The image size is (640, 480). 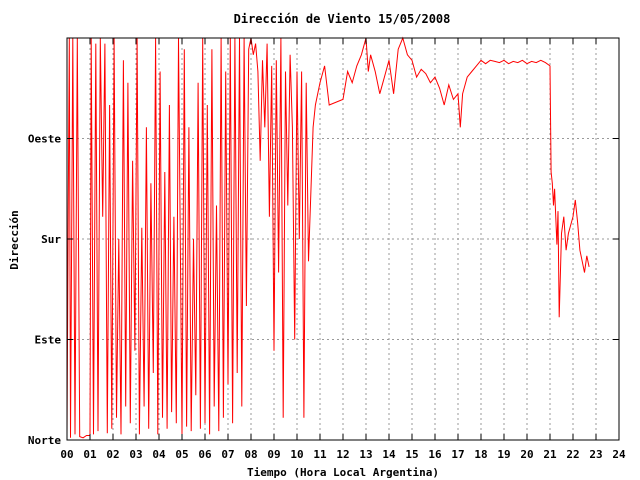 I want to click on x-tick-label: 01, so click(x=90, y=454).